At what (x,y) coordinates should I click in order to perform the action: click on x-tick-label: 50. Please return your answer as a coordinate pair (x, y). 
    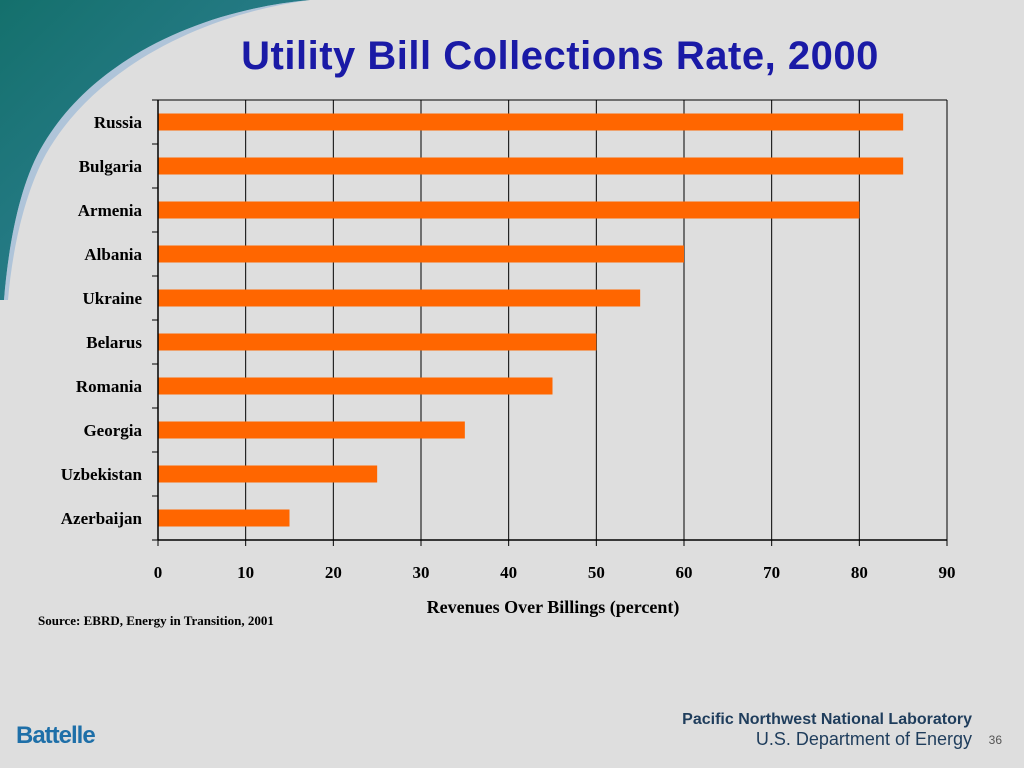
    Looking at the image, I should click on (596, 572).